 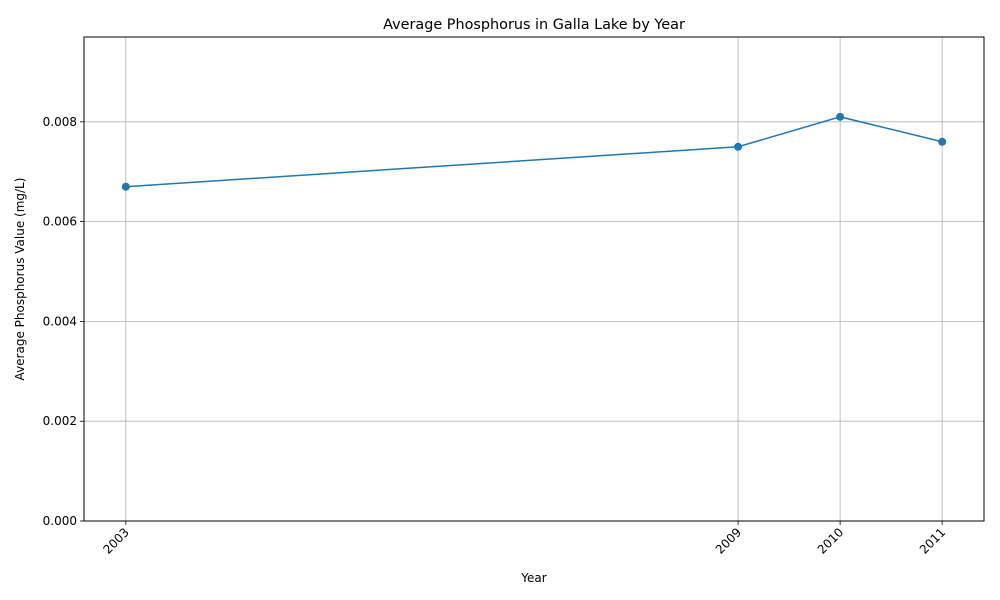 I want to click on y-tick-label: 0.008, so click(x=60, y=122).